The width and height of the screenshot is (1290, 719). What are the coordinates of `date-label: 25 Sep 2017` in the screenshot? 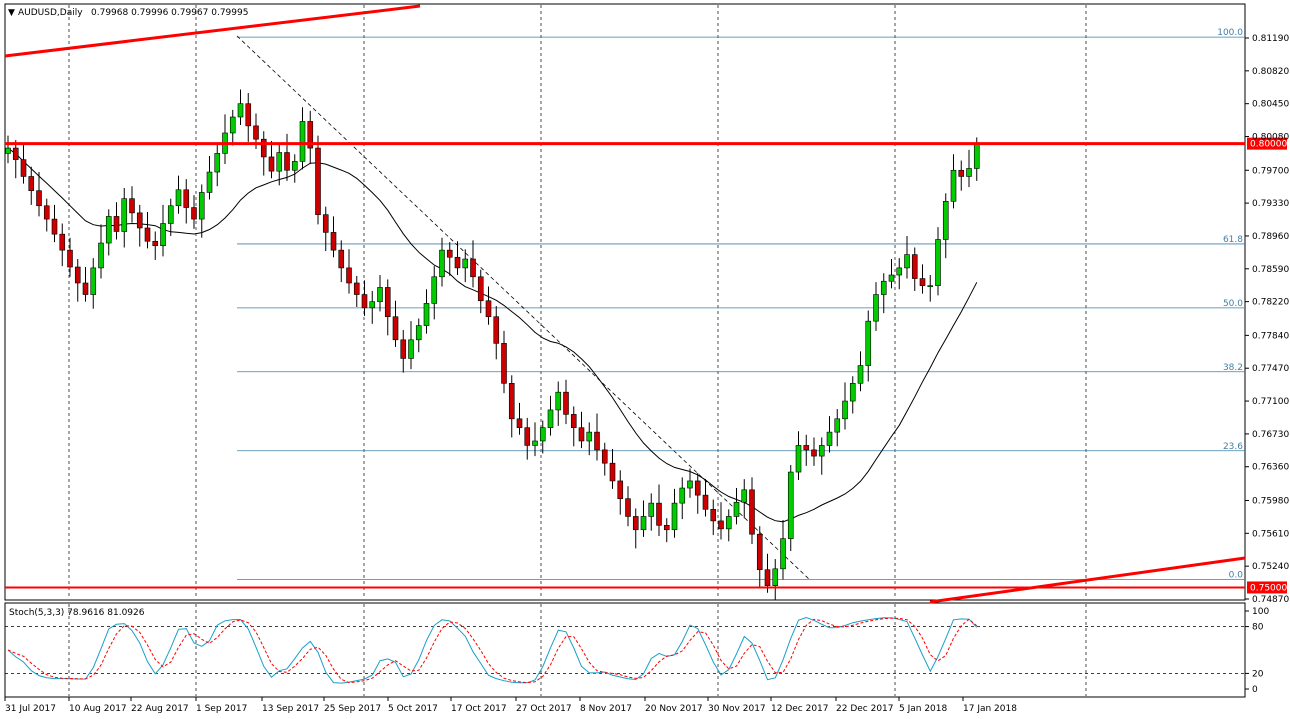 It's located at (352, 709).